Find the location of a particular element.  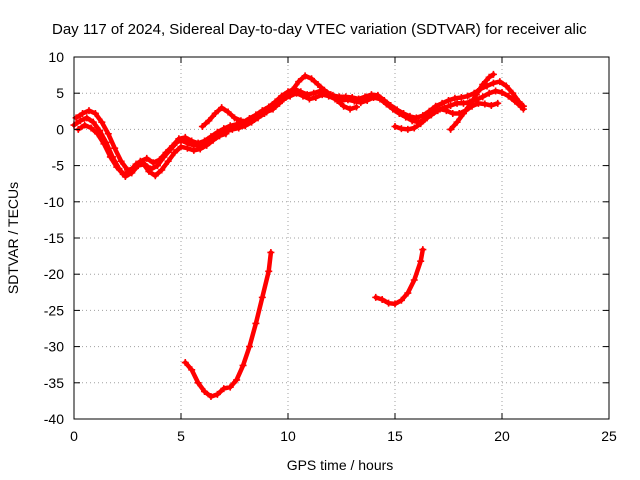

y-tick-label: 0 is located at coordinates (60, 129).